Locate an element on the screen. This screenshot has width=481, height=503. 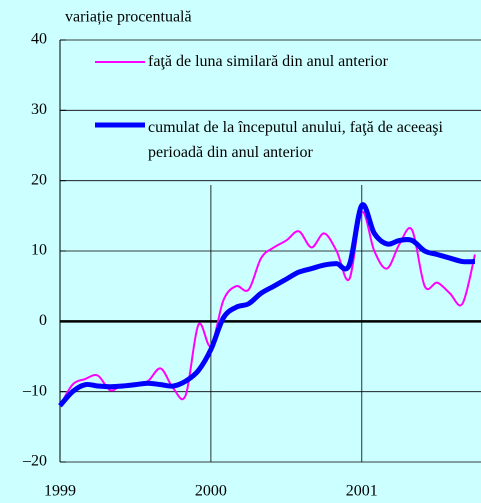
y-tick-label: 10 is located at coordinates (39, 250).